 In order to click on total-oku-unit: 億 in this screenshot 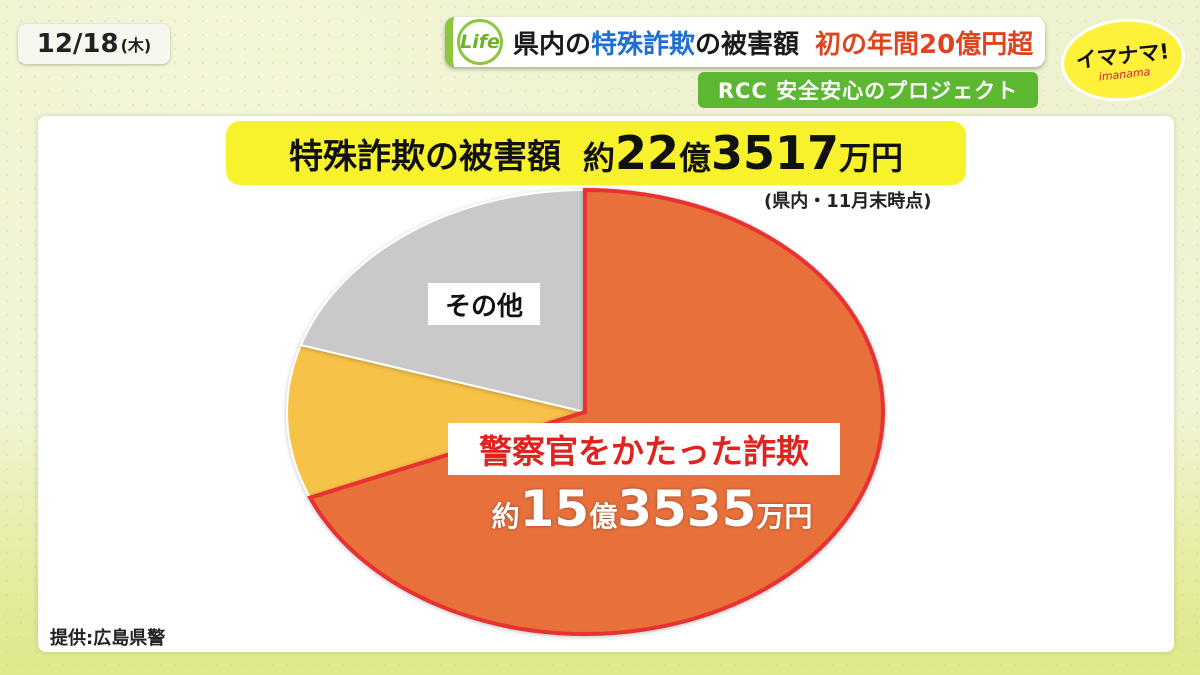, I will do `click(694, 158)`.